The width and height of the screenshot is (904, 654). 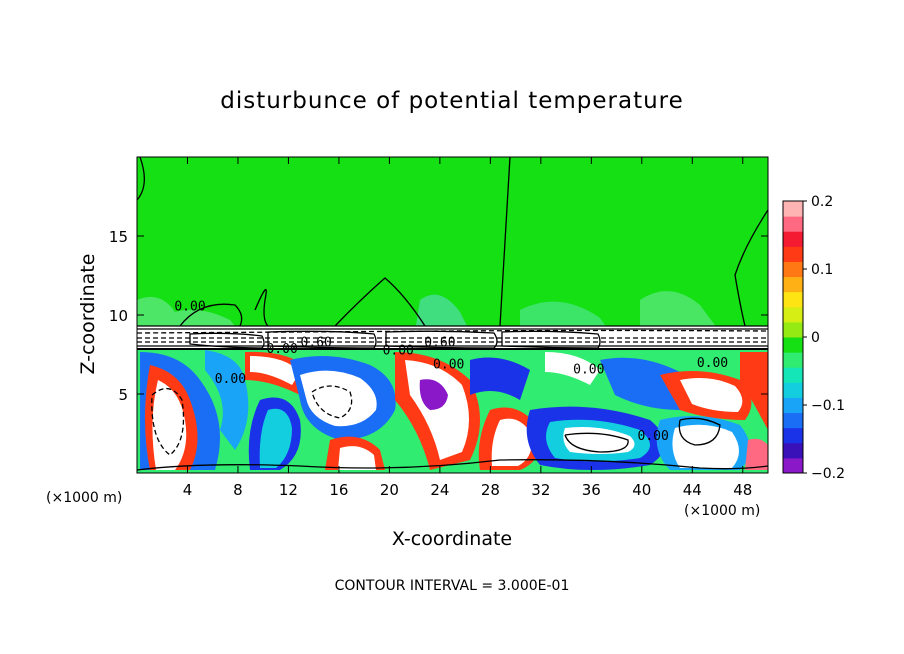 What do you see at coordinates (88, 314) in the screenshot?
I see `y-axis-label: Z-coordinate` at bounding box center [88, 314].